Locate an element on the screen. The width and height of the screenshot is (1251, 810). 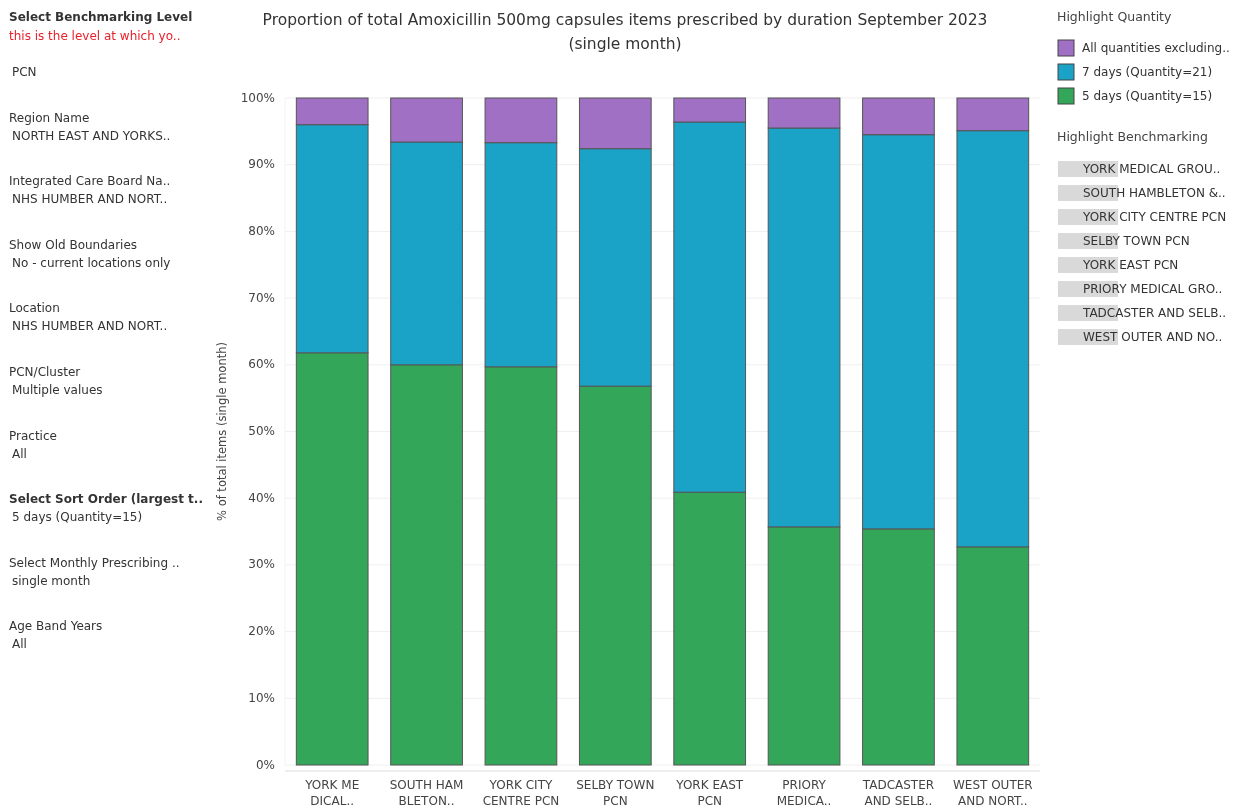
text: Age Band Years is located at coordinates (56, 626).